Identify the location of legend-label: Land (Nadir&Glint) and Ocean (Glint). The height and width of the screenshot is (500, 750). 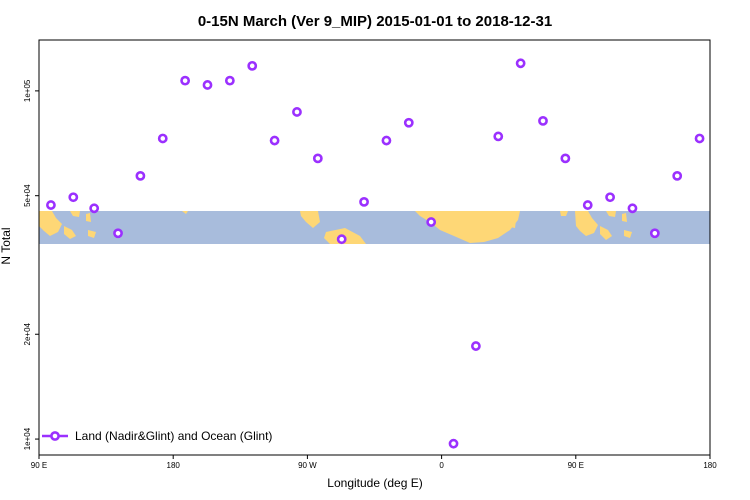
(173, 436).